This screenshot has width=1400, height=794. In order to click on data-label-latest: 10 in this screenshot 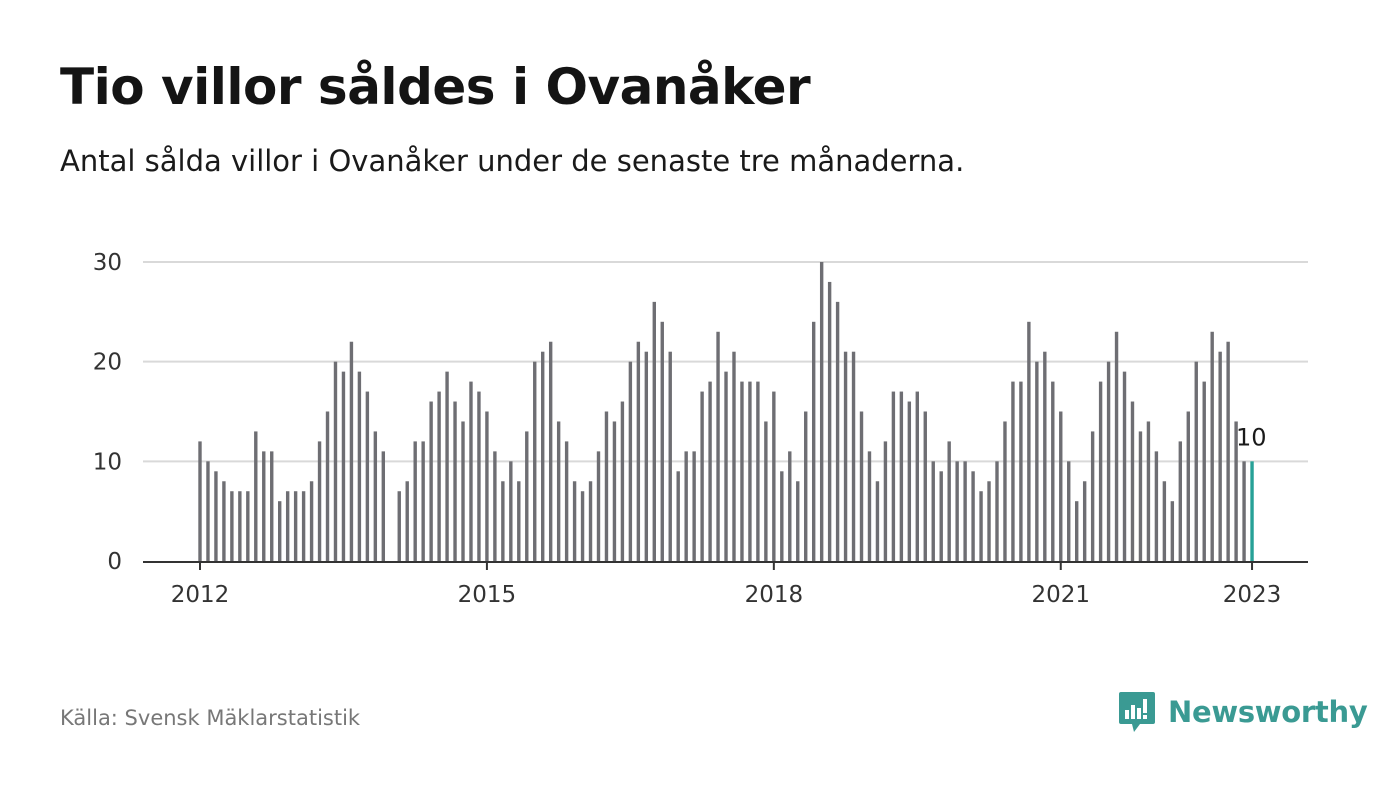, I will do `click(1251, 437)`.